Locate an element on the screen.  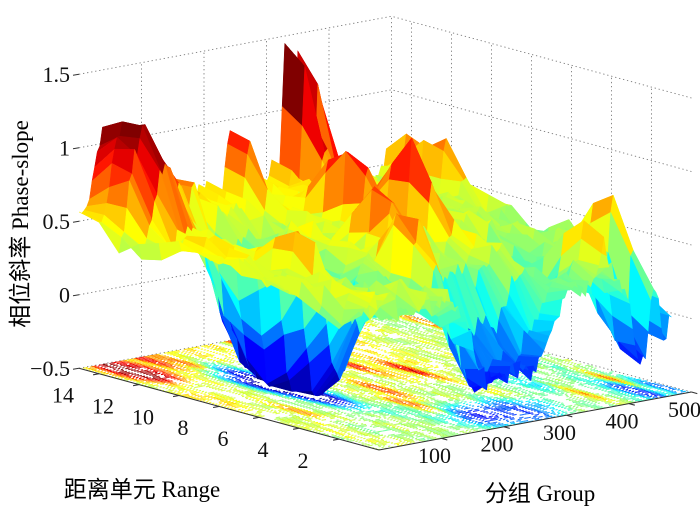
y-axis-label: 距离单元 Range is located at coordinates (142, 489).